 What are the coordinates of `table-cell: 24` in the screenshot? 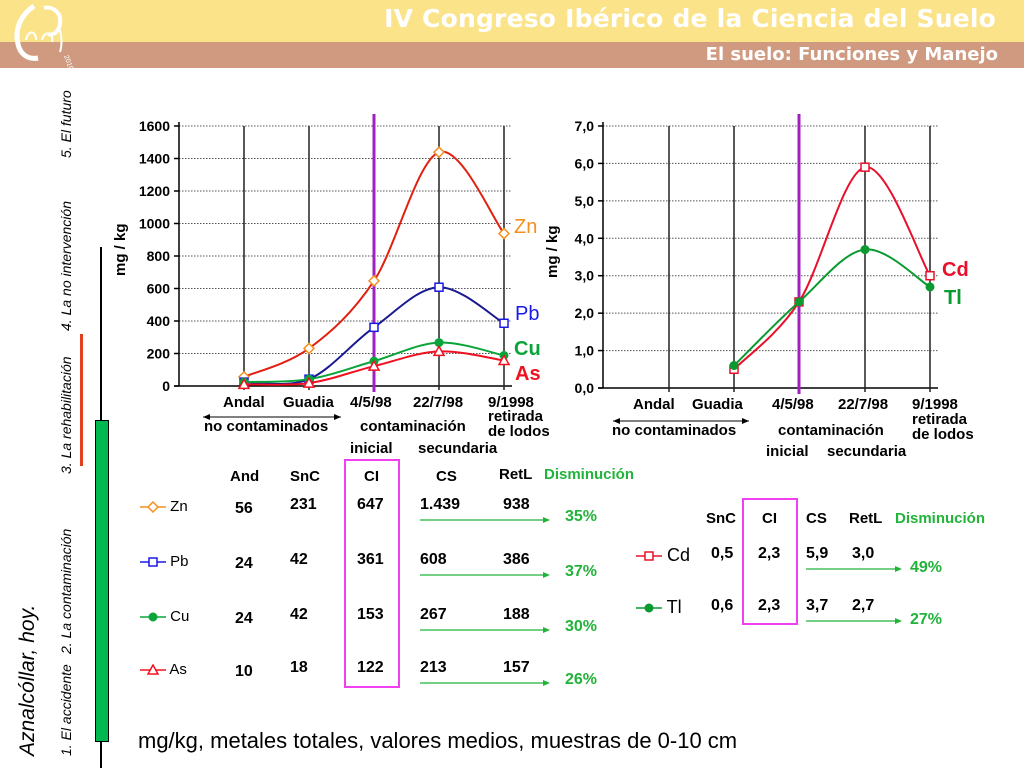 It's located at (244, 563).